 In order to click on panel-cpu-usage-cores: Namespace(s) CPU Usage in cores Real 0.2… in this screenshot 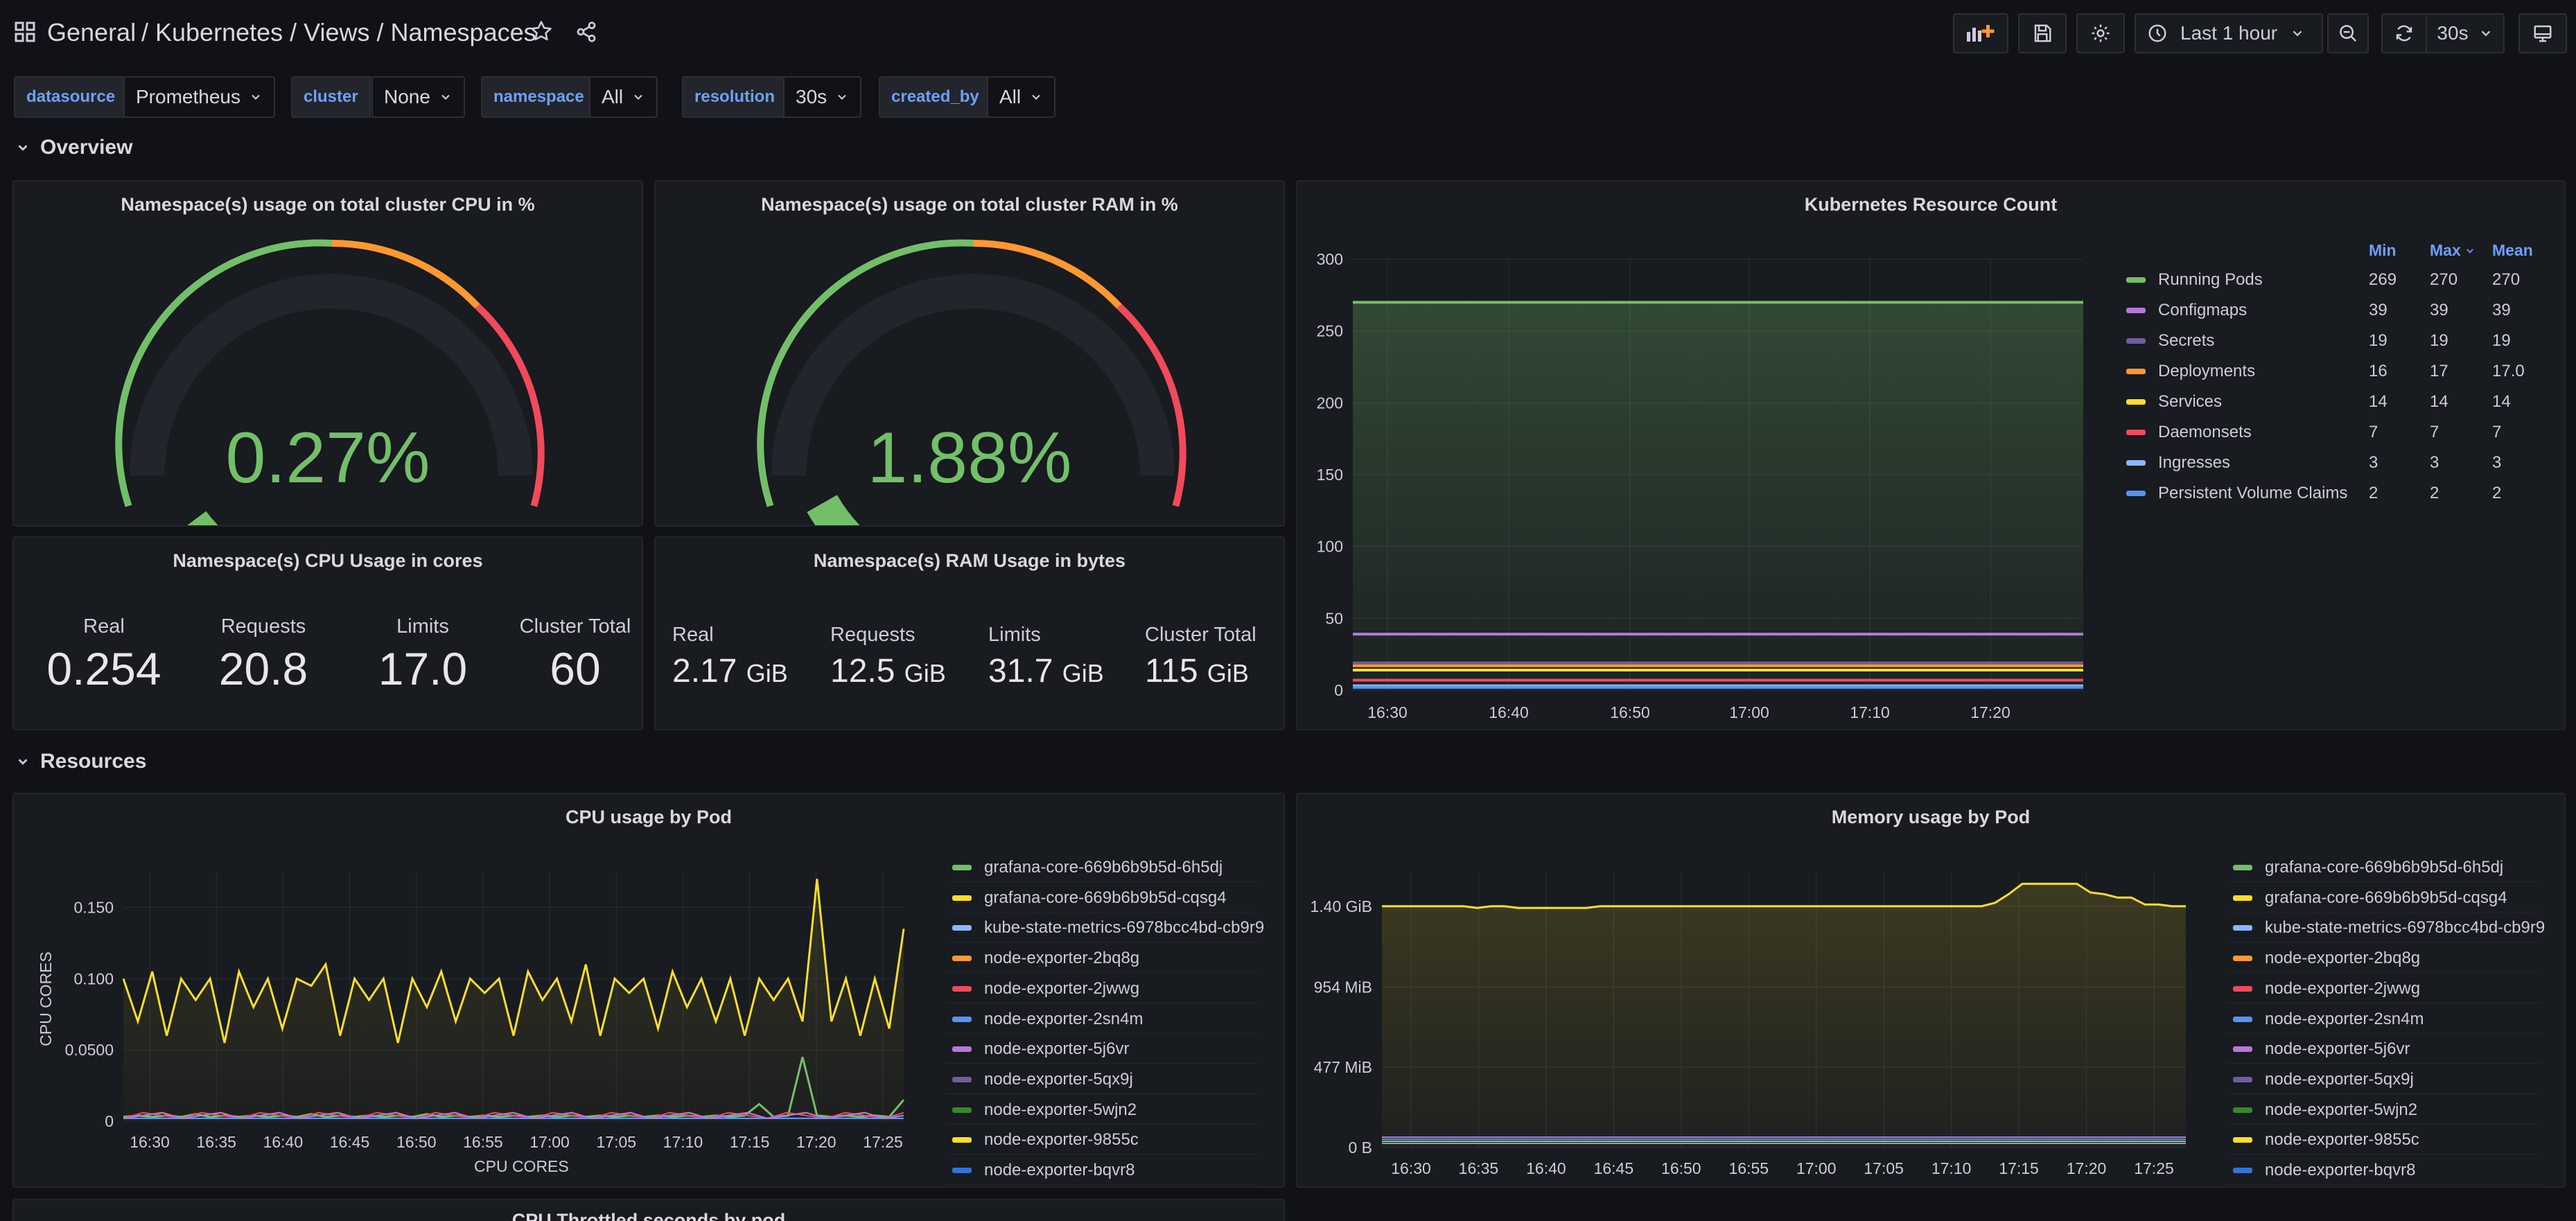, I will do `click(327, 633)`.